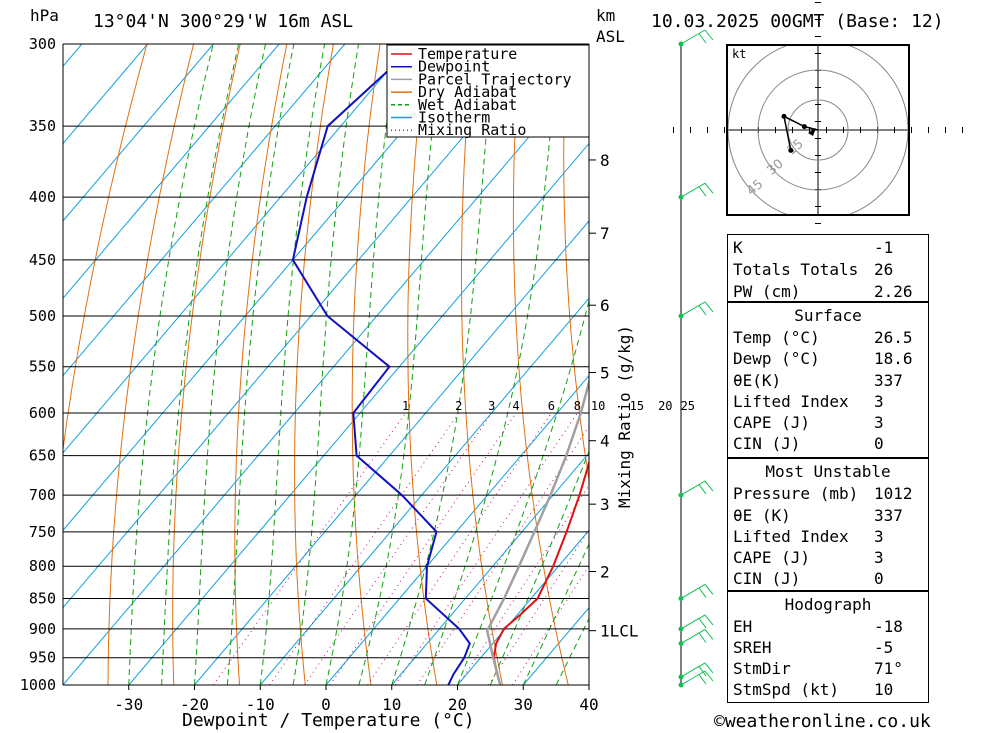 The height and width of the screenshot is (733, 1000). Describe the element at coordinates (457, 704) in the screenshot. I see `temp-tick-label: 20` at that location.